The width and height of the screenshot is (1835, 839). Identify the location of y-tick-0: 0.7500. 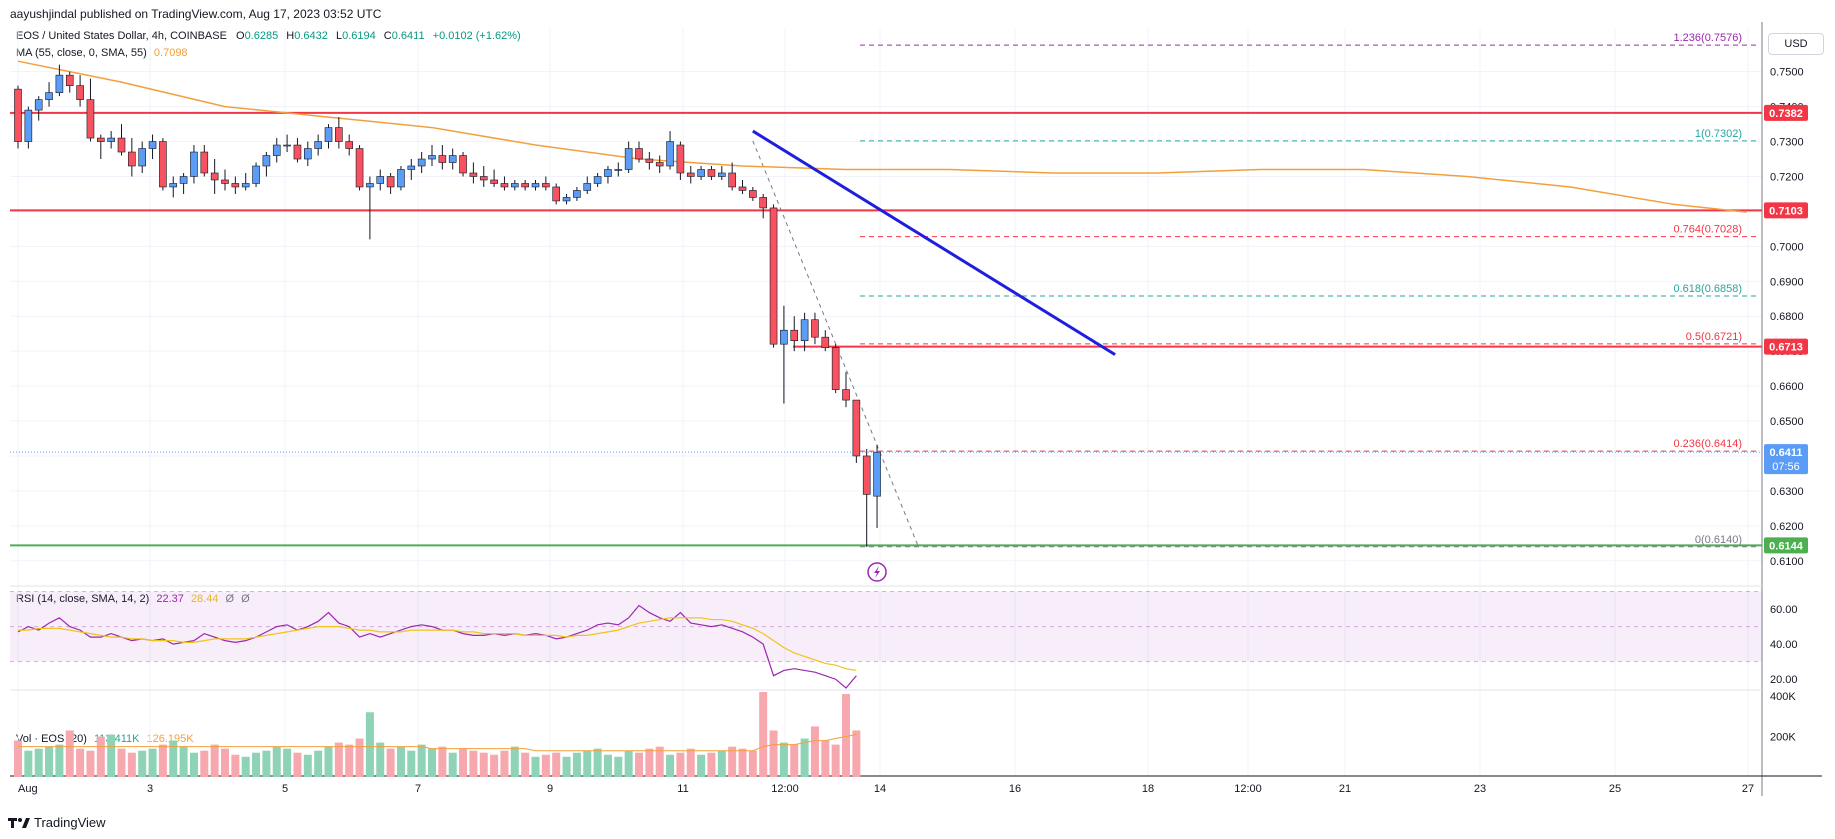
(1787, 73).